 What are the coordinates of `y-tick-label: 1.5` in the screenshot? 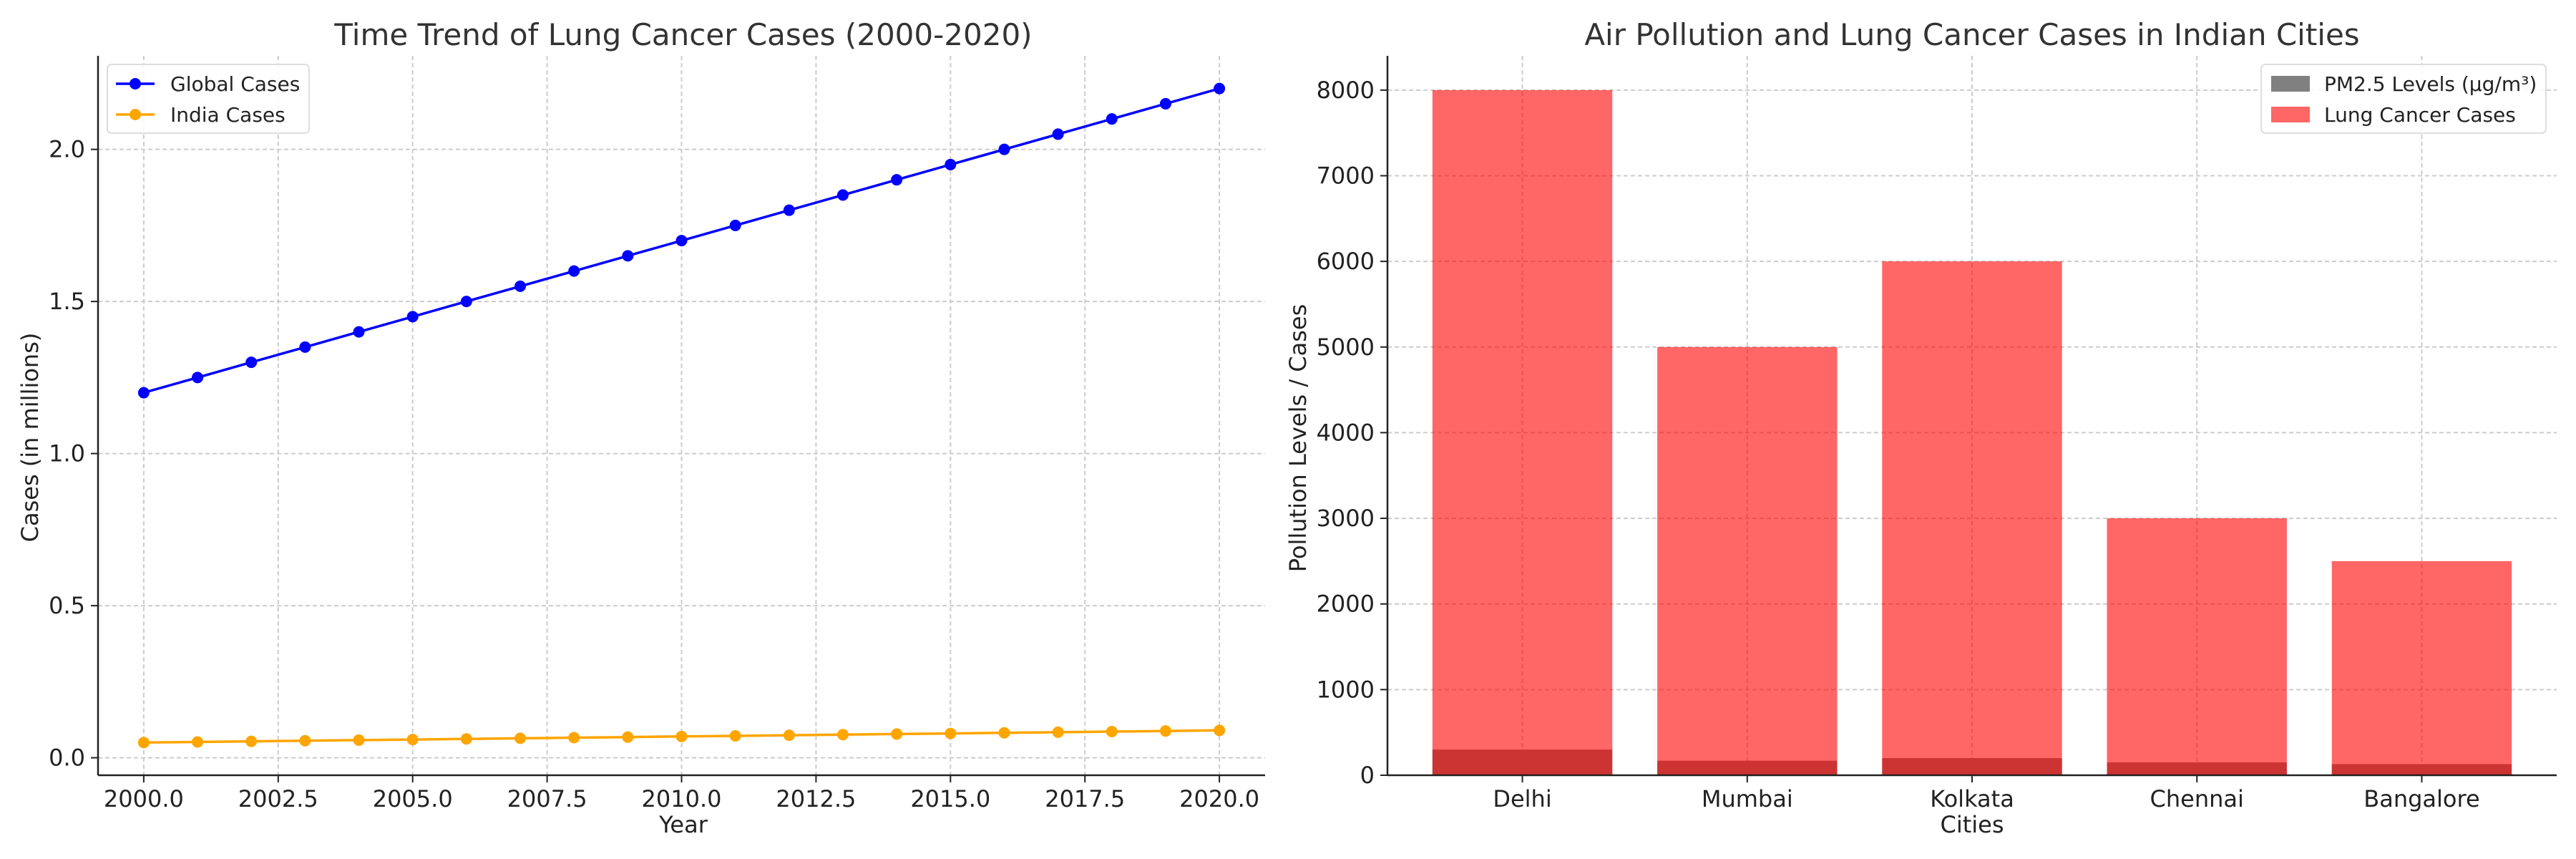 It's located at (67, 301).